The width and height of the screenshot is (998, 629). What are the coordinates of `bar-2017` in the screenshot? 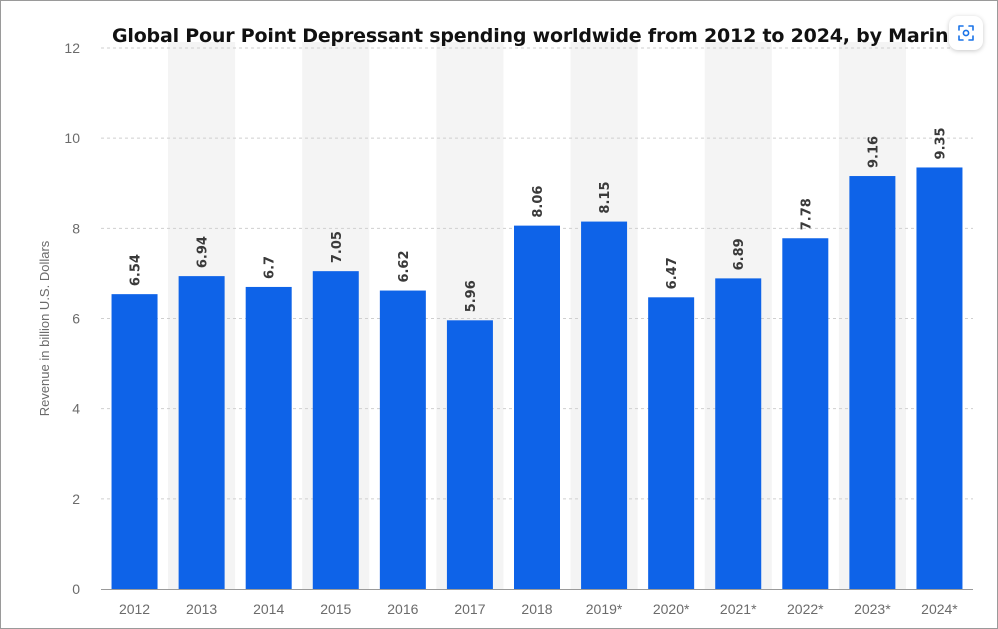 It's located at (469, 454).